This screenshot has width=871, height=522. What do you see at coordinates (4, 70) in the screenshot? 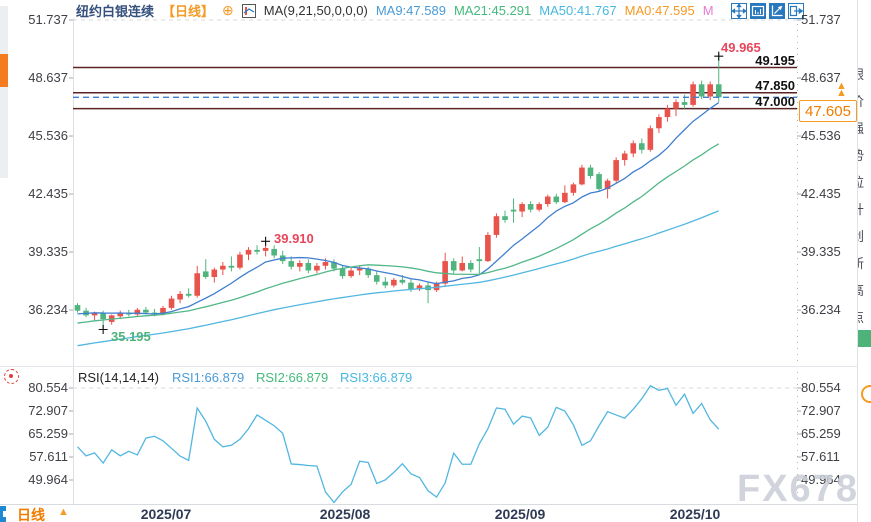
I see `left-scrollbar-thumb` at bounding box center [4, 70].